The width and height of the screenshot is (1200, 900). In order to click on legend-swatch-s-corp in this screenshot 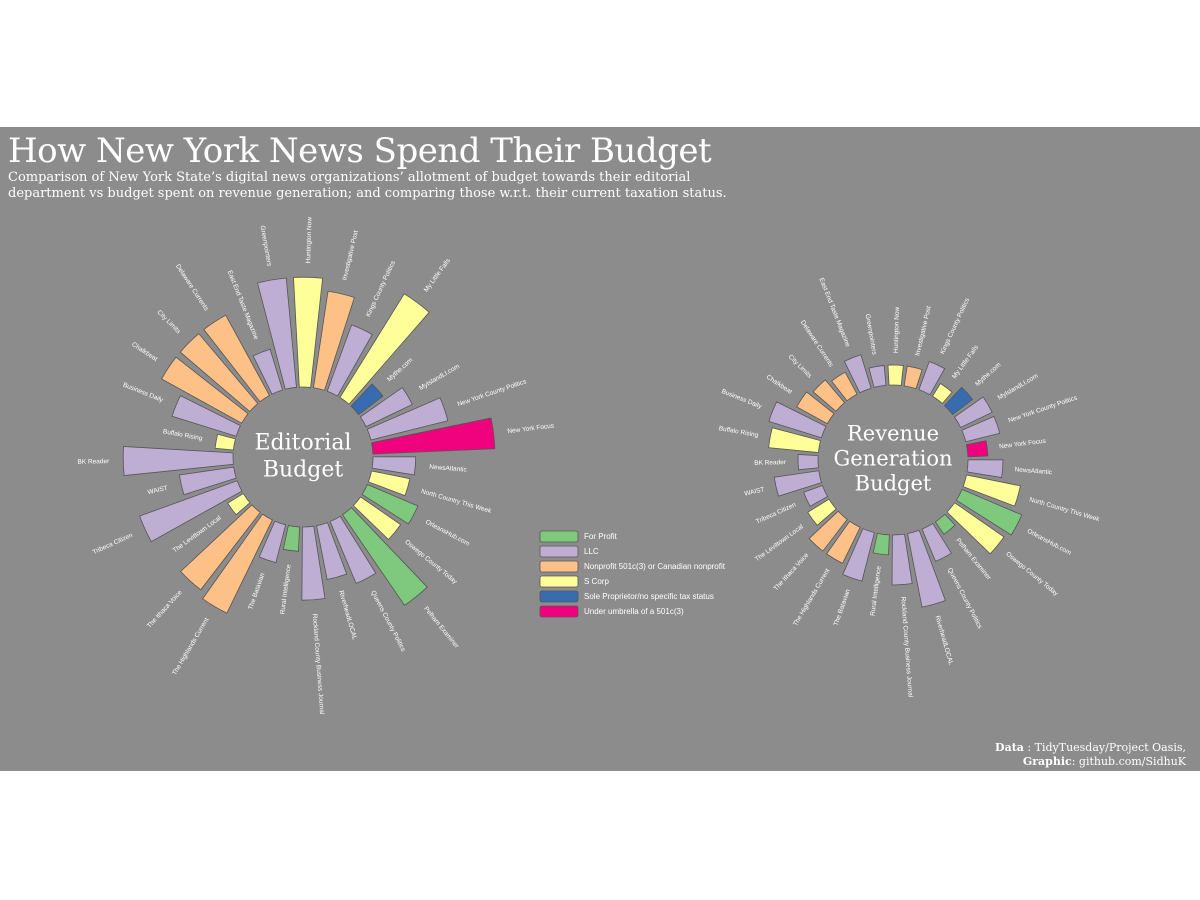, I will do `click(559, 581)`.